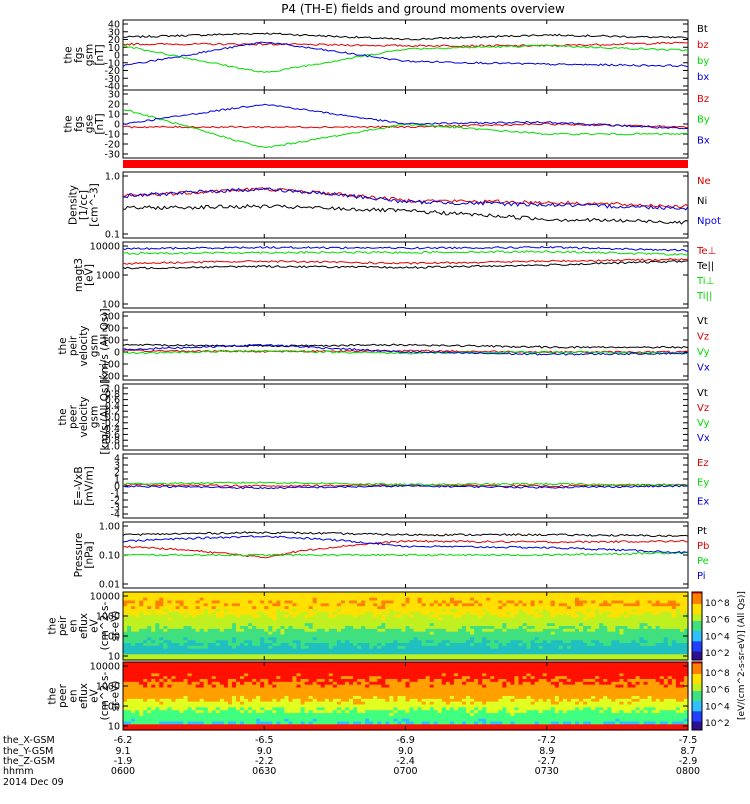 Image resolution: width=750 pixels, height=804 pixels. Describe the element at coordinates (405, 128) in the screenshot. I see `series-By` at that location.